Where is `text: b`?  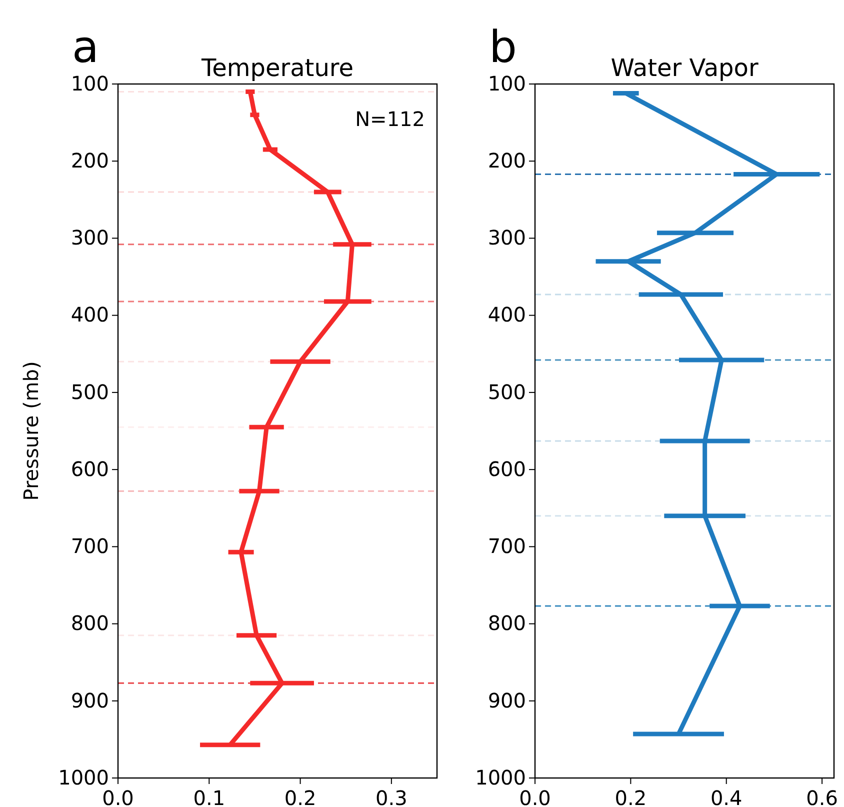
text: b is located at coordinates (503, 47).